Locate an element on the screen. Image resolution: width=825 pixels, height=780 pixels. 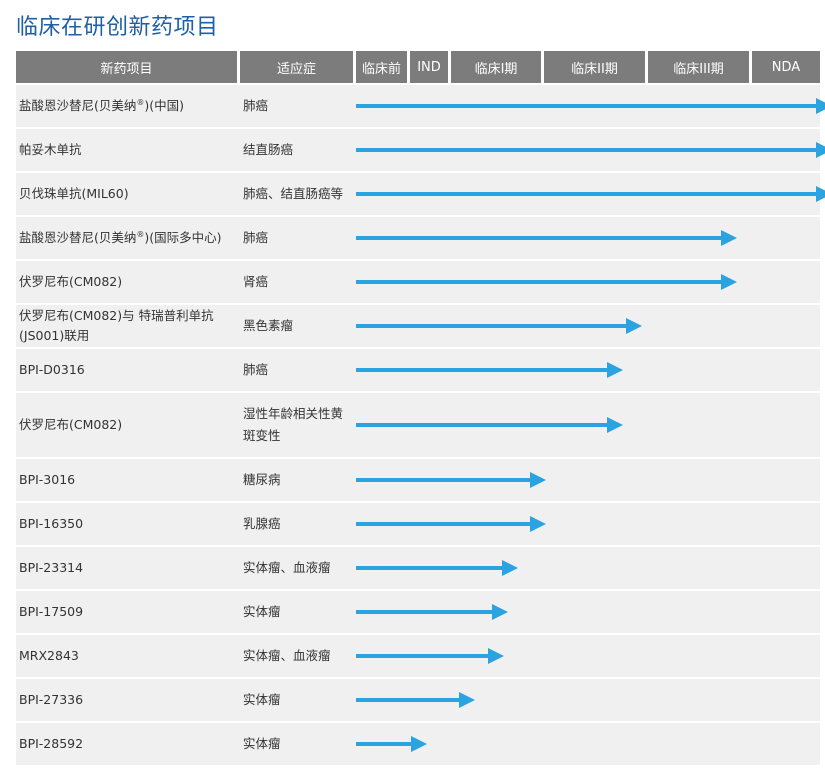
drug-name: BPI-28592 is located at coordinates (51, 743).